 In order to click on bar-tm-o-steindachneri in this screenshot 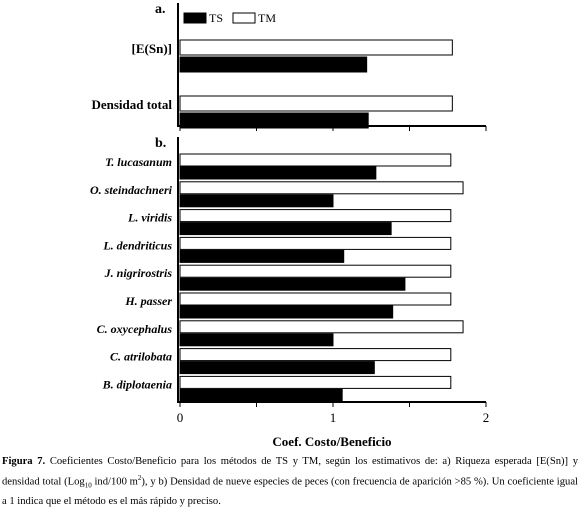, I will do `click(321, 188)`.